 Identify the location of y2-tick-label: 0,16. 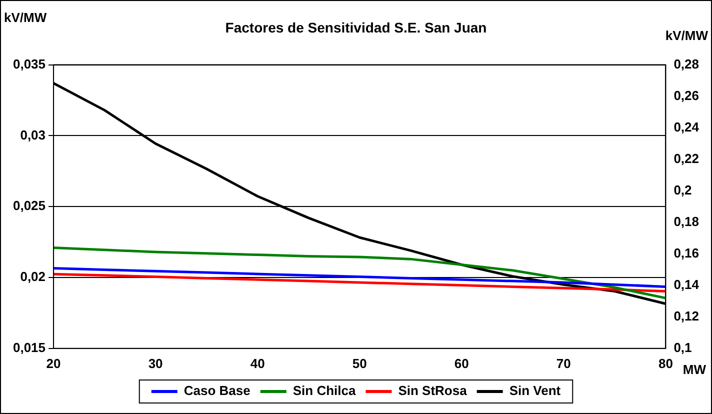
(687, 252).